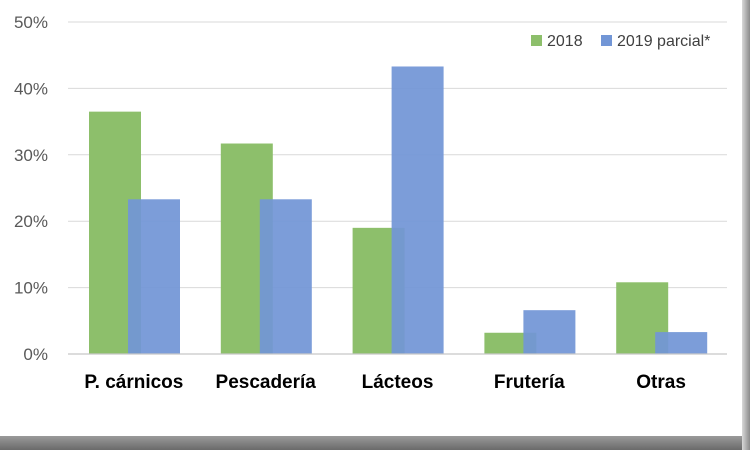 Image resolution: width=750 pixels, height=455 pixels. What do you see at coordinates (133, 382) in the screenshot?
I see `category-label: P. cárnicos` at bounding box center [133, 382].